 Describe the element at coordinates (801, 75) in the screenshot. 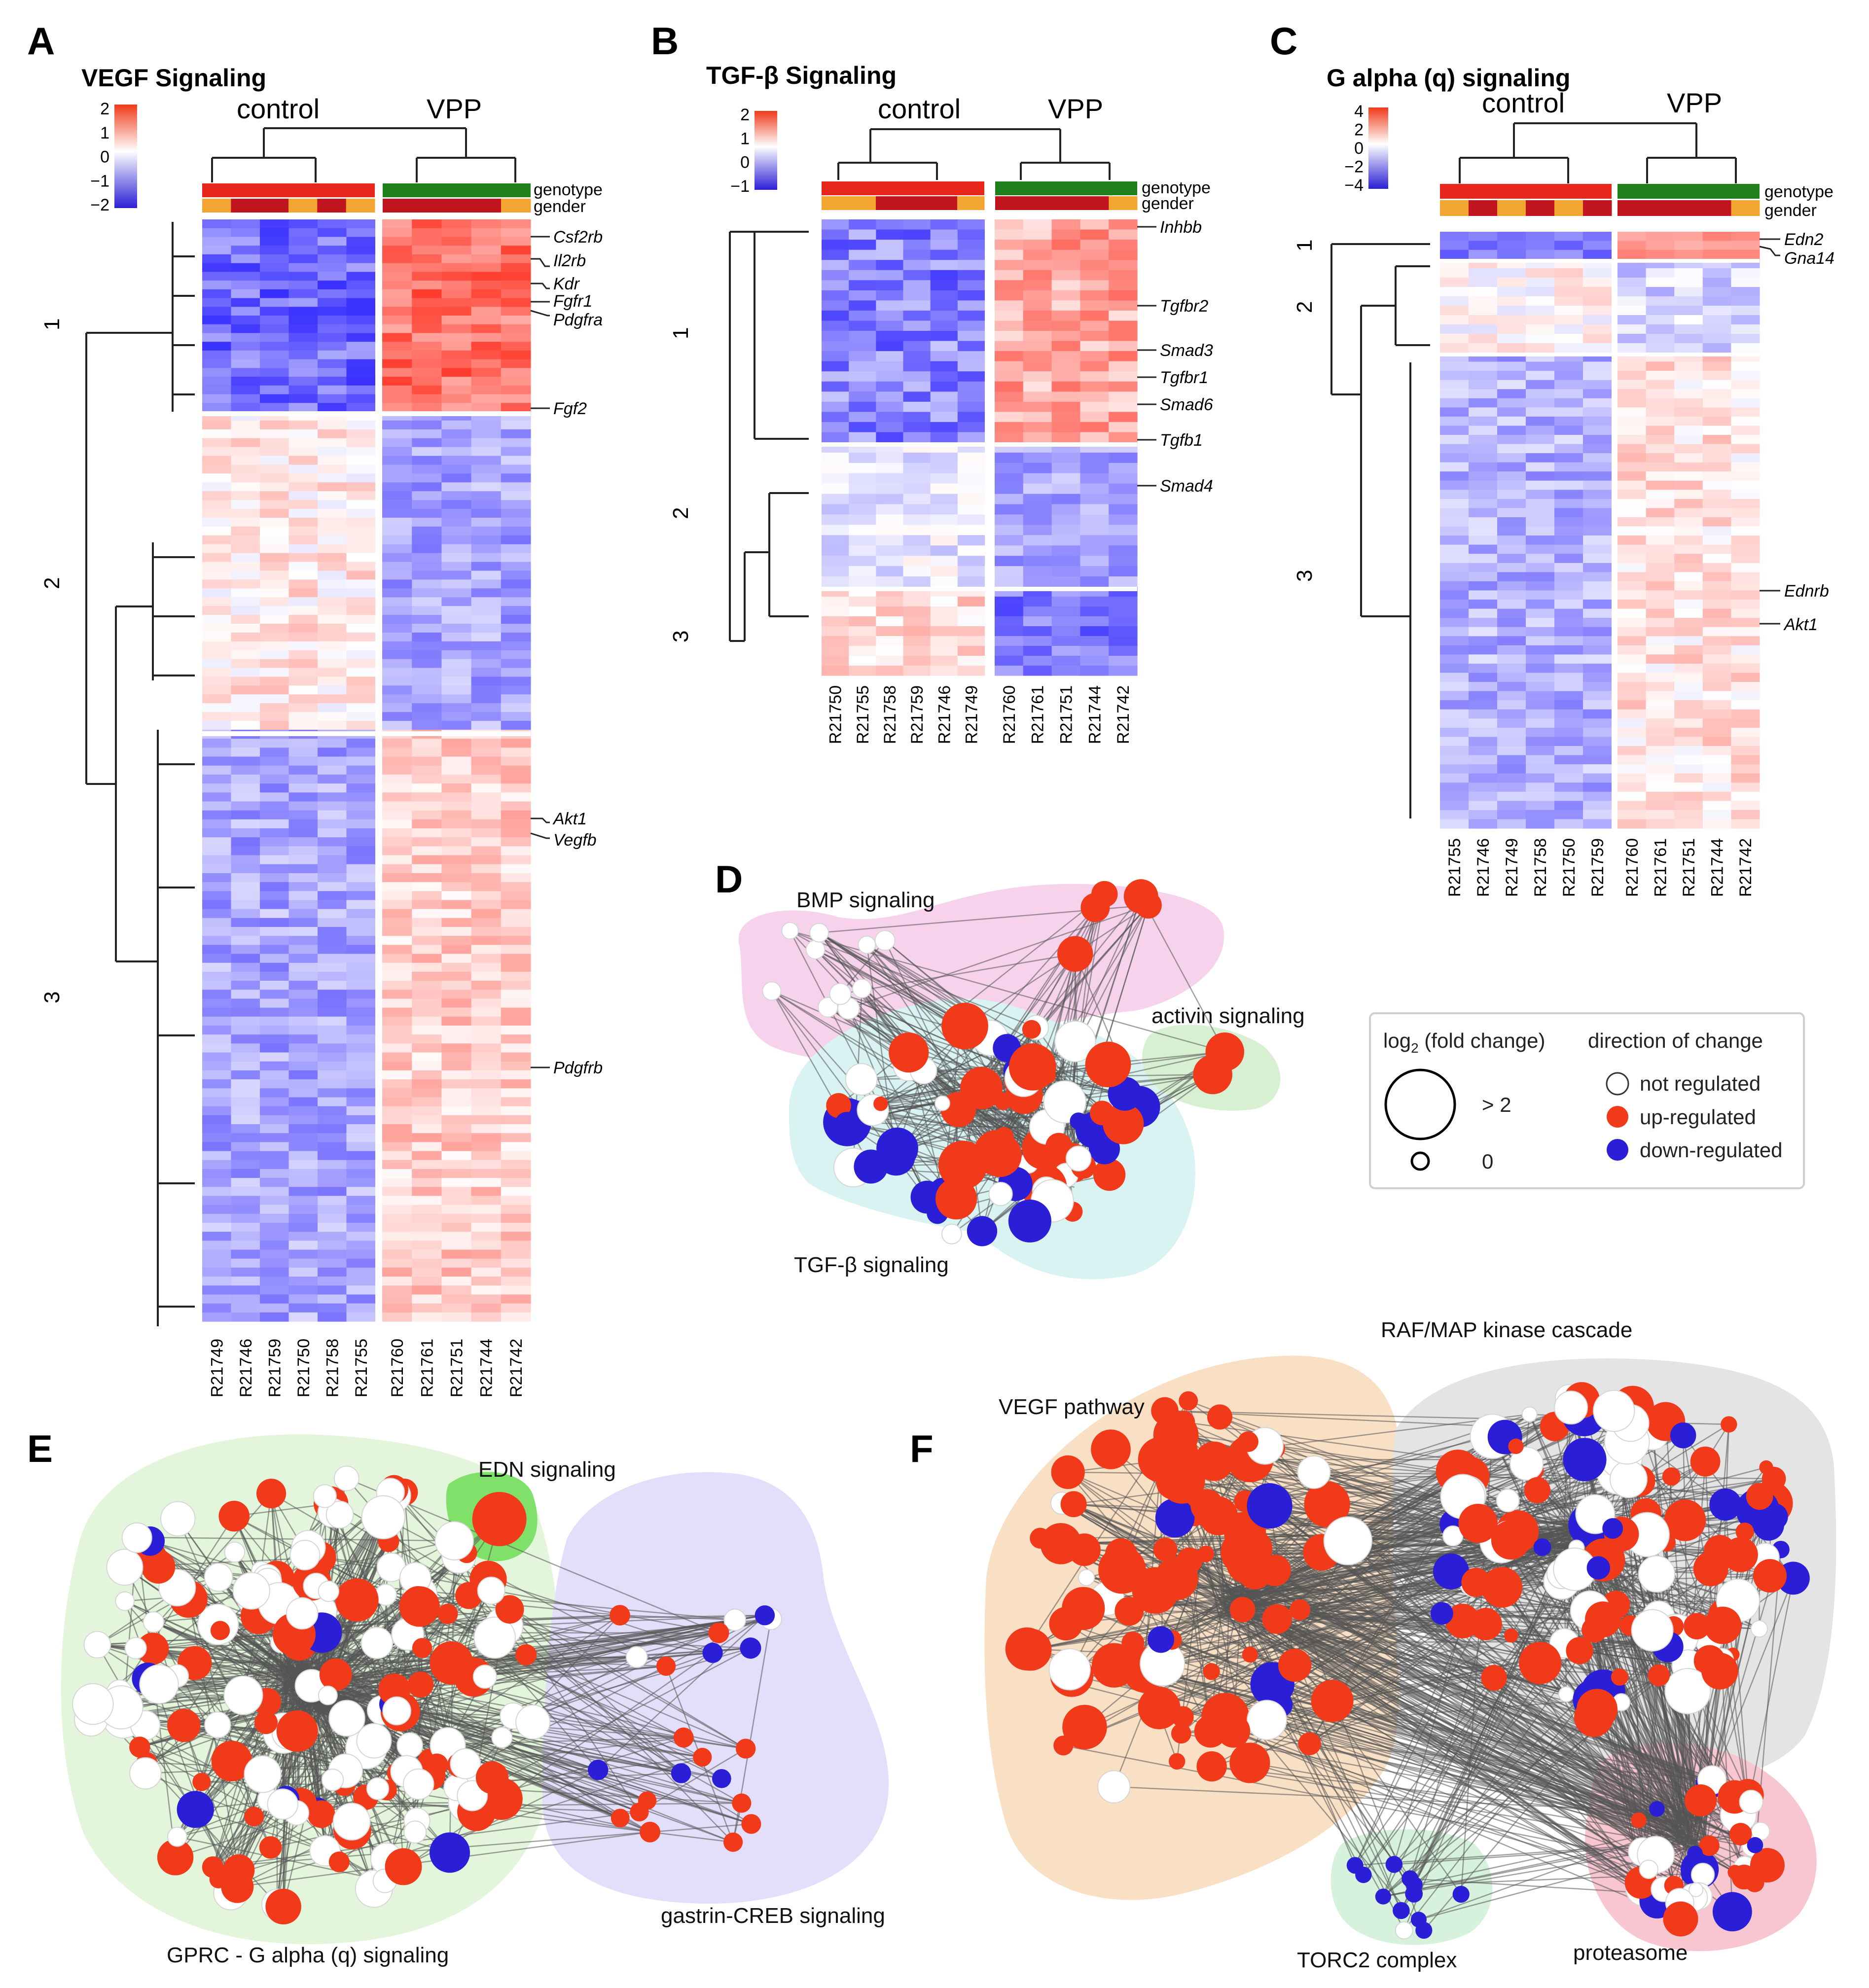

I see `panel-b-title: TGF-β Signaling` at that location.